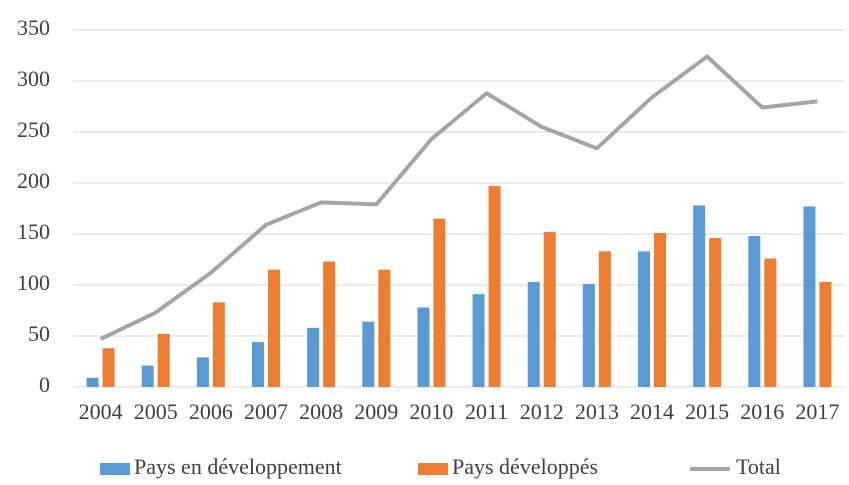  I want to click on x-tick-label: 2007, so click(266, 411).